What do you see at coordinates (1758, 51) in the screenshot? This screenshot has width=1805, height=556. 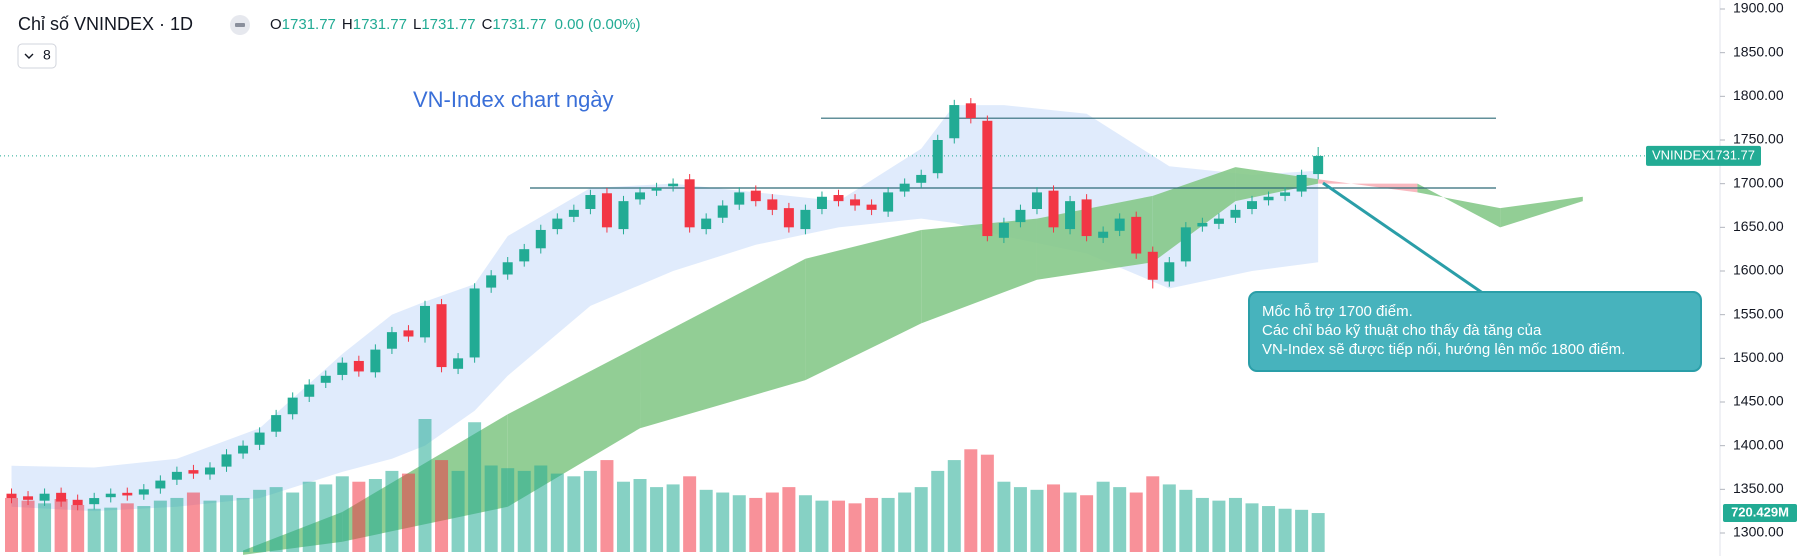 I see `y-tick-label: 1850.00` at bounding box center [1758, 51].